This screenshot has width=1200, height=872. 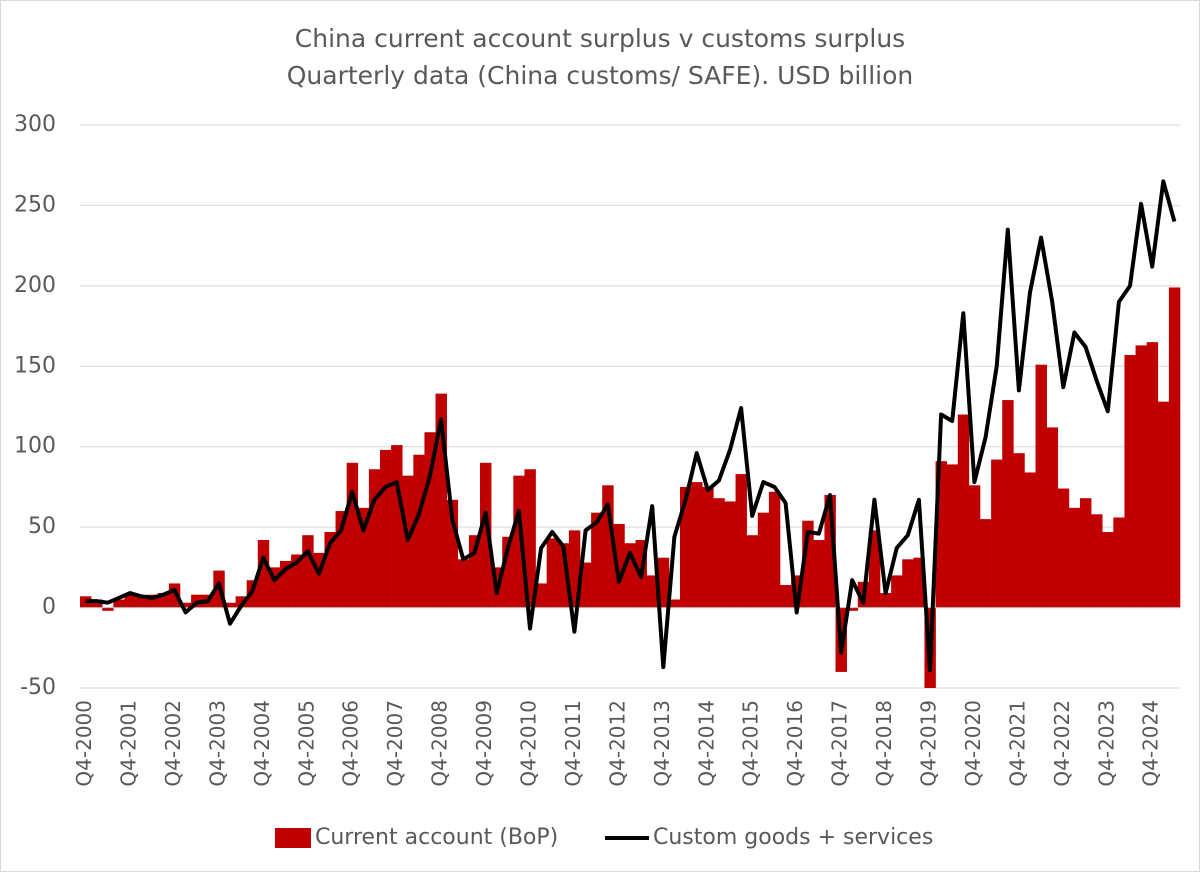 What do you see at coordinates (929, 743) in the screenshot?
I see `x-tick-label: Q4-2019` at bounding box center [929, 743].